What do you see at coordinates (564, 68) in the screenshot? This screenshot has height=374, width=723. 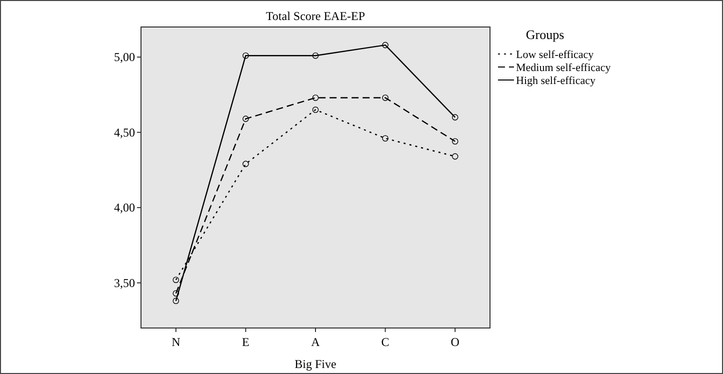 I see `legend-label: Medium self-efficacy` at bounding box center [564, 68].